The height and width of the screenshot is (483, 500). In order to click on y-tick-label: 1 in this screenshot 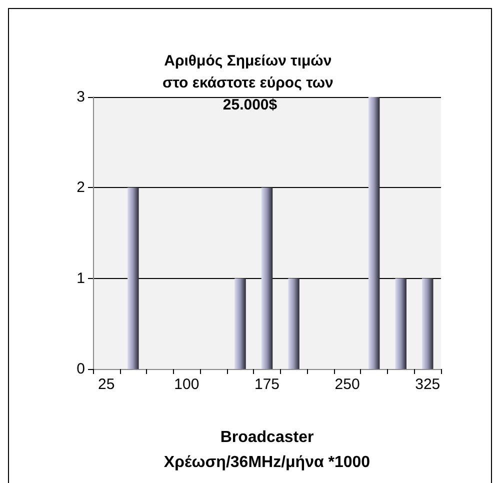, I will do `click(80, 278)`.